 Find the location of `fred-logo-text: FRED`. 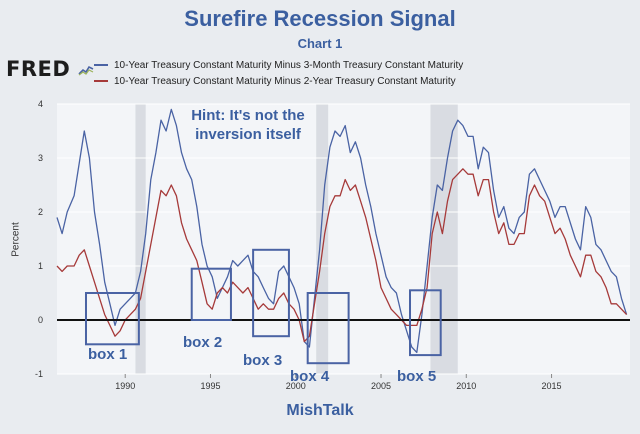

fred-logo-text: FRED is located at coordinates (38, 69).